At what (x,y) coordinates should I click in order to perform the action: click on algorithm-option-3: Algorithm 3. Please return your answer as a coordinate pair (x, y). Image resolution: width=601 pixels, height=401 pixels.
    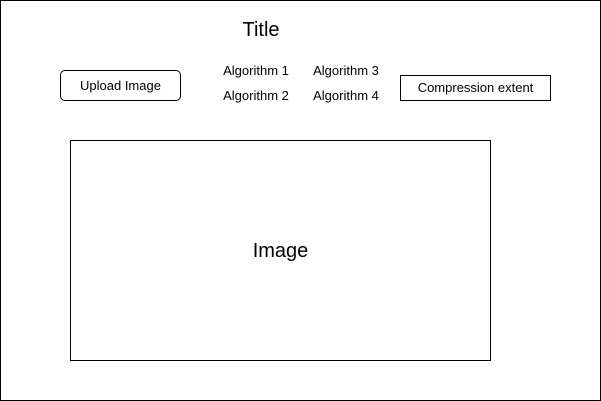
    Looking at the image, I should click on (346, 70).